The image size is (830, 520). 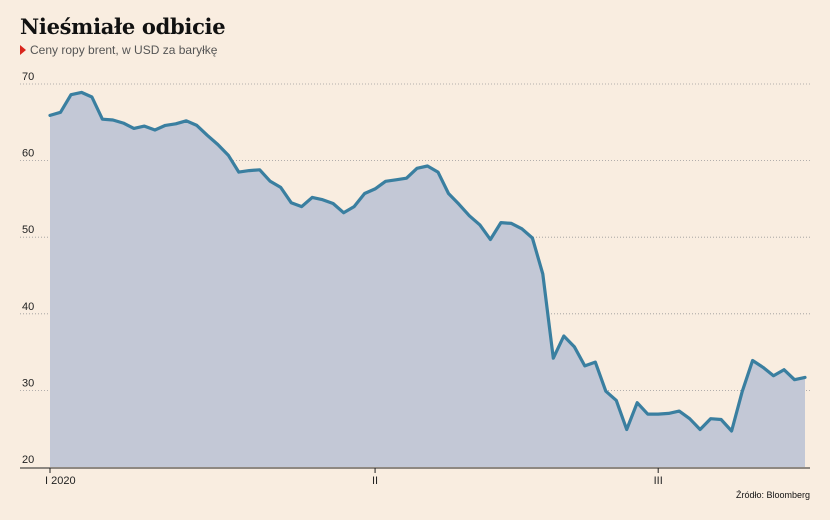 I want to click on x-tick-label: I 2020, so click(x=60, y=481).